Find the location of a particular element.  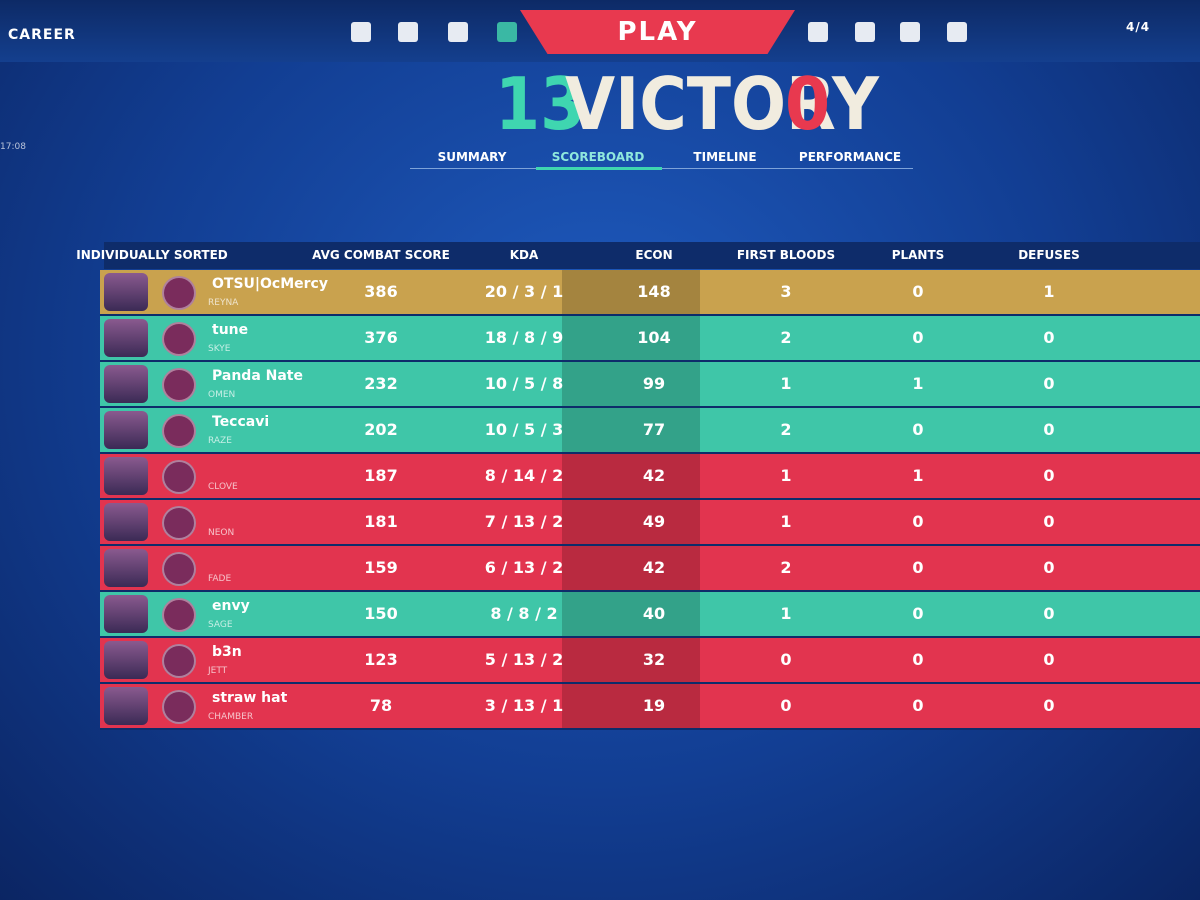

player-row: b3n JETT 123 5 / 13 / 2 32 0 0 0 is located at coordinates (650, 661).